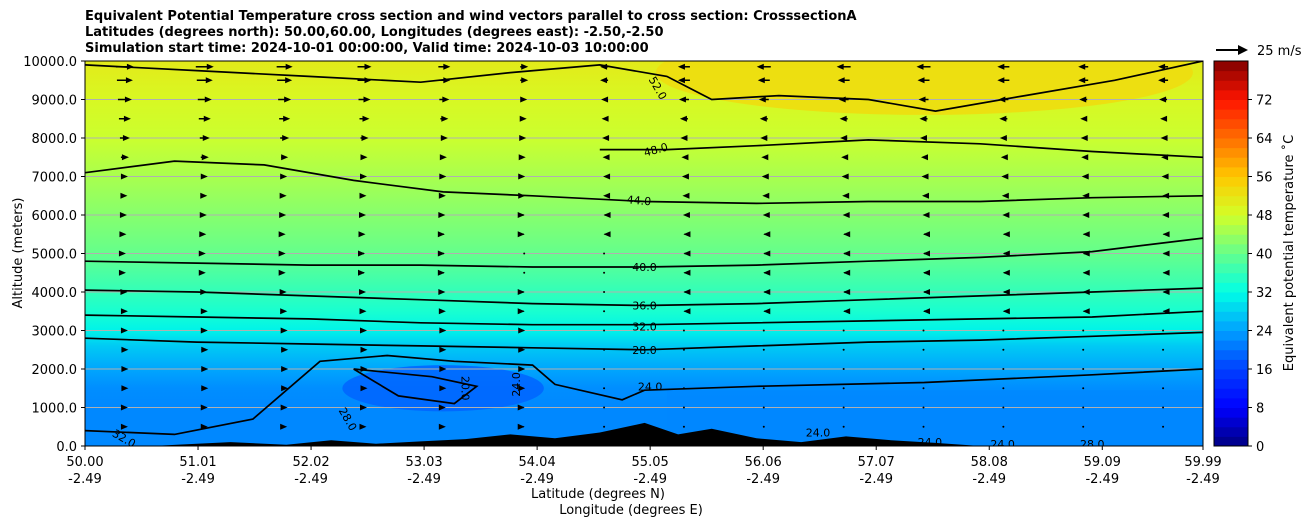  What do you see at coordinates (18, 253) in the screenshot?
I see `y-axis-label: Altitude (meters)` at bounding box center [18, 253].